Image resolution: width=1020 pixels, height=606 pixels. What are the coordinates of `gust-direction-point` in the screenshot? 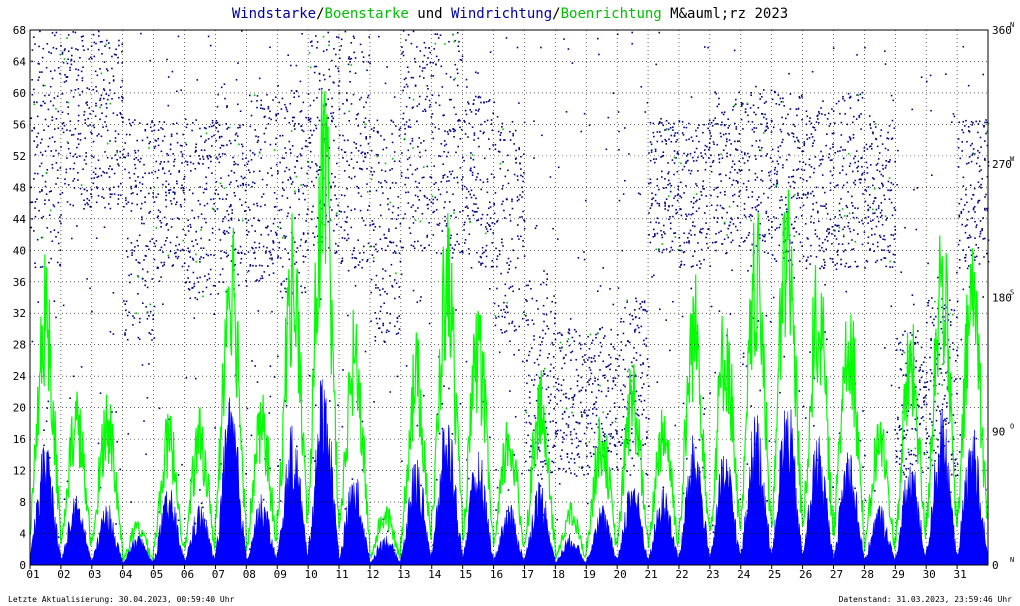 It's located at (156, 228).